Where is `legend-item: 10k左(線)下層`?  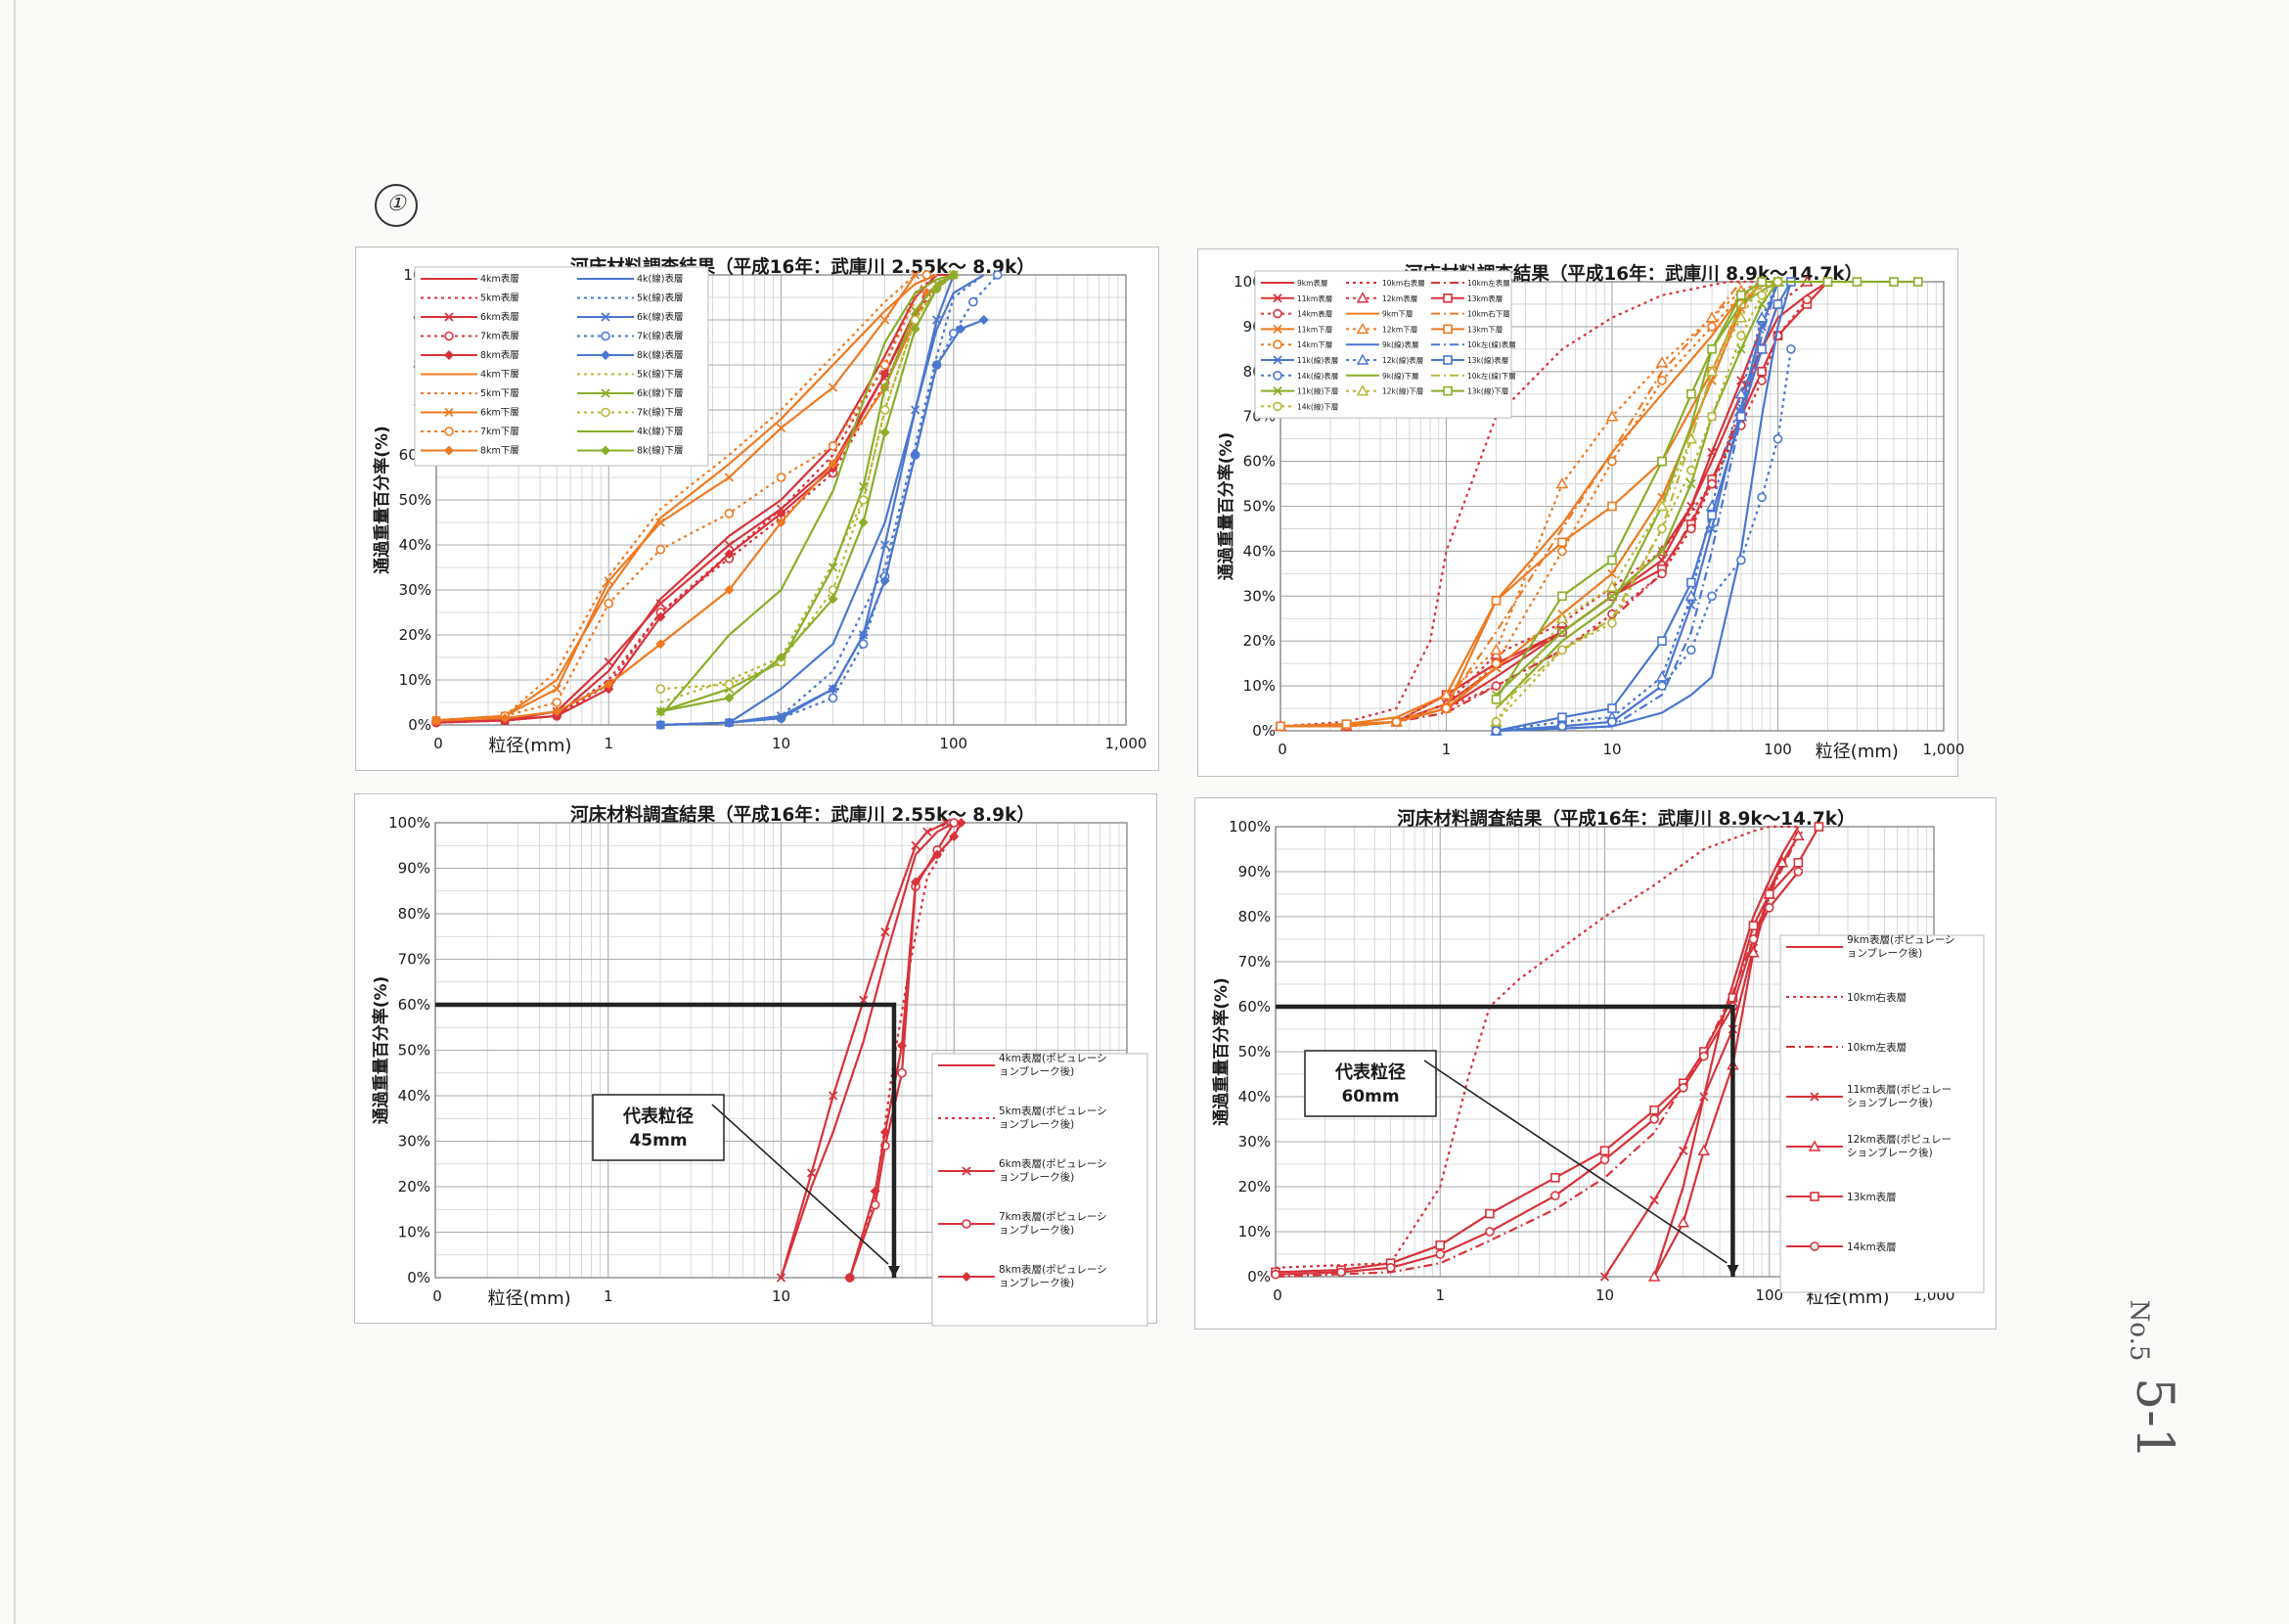 legend-item: 10k左(線)下層 is located at coordinates (1473, 376).